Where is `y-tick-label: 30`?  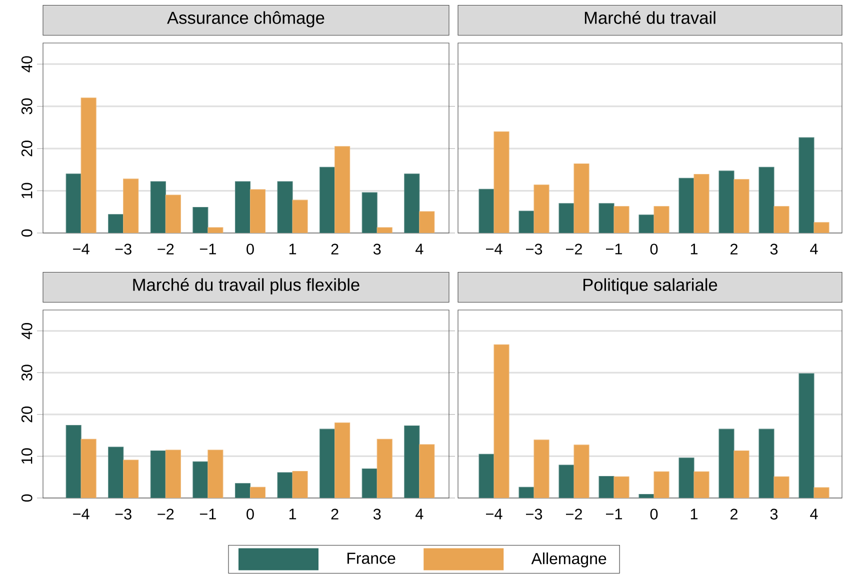
y-tick-label: 30 is located at coordinates (26, 106).